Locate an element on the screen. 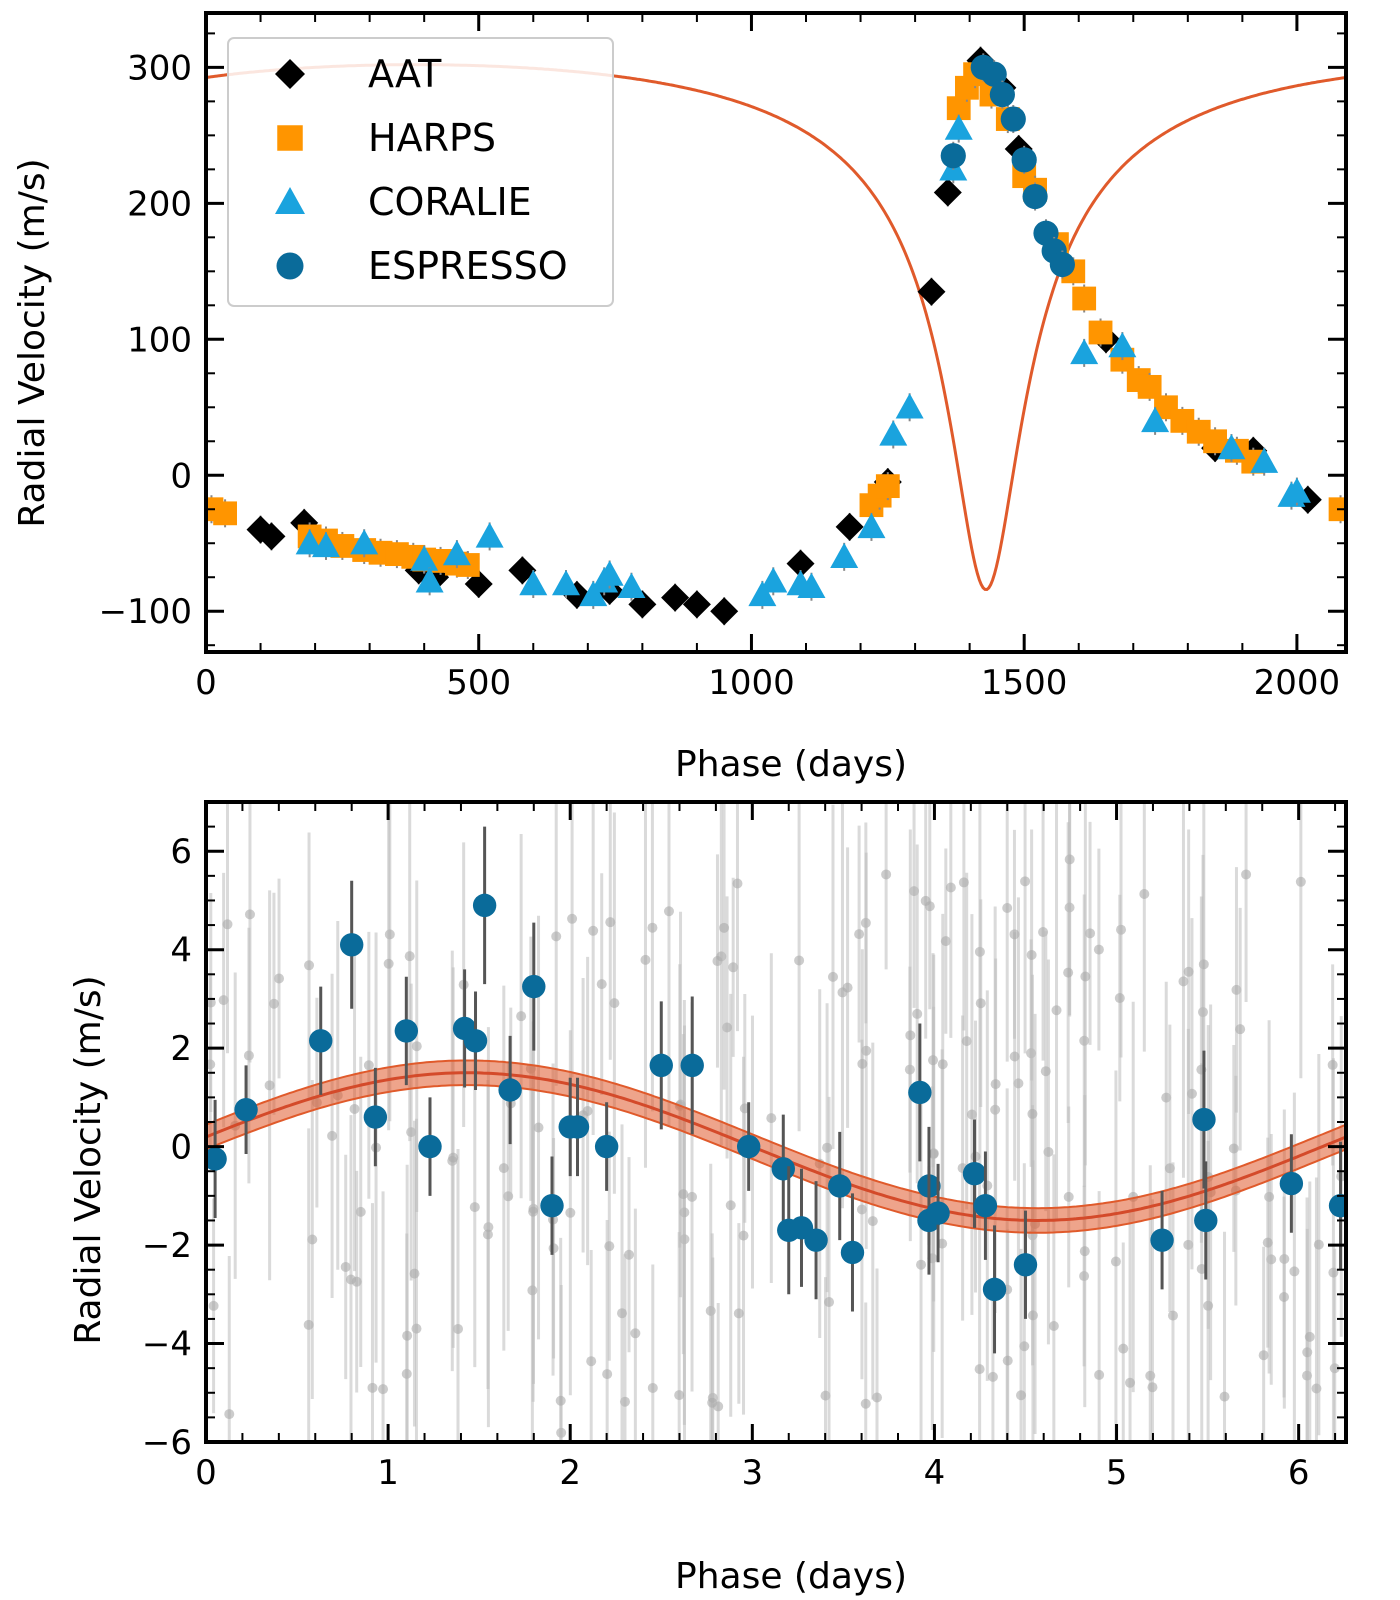 This screenshot has height=1600, width=1400. bottom-y-axis-label: Radial Velocity (m/s) is located at coordinates (88, 1159).